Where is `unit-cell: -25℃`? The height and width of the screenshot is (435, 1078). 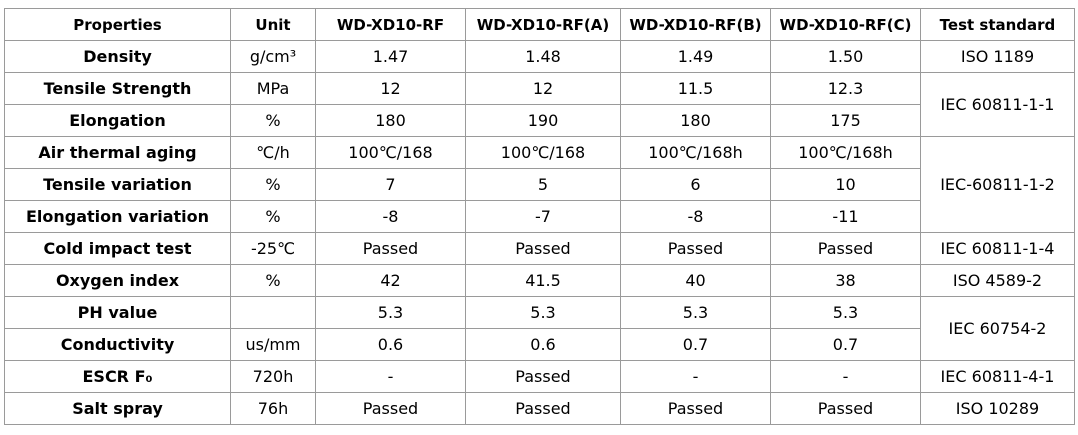 unit-cell: -25℃ is located at coordinates (273, 248).